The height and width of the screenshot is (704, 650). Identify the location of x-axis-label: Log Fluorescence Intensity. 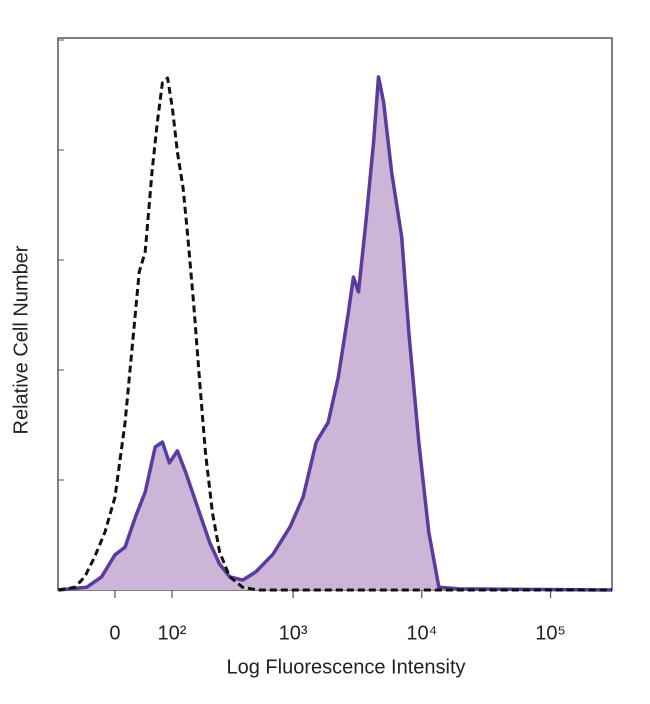
(345, 667).